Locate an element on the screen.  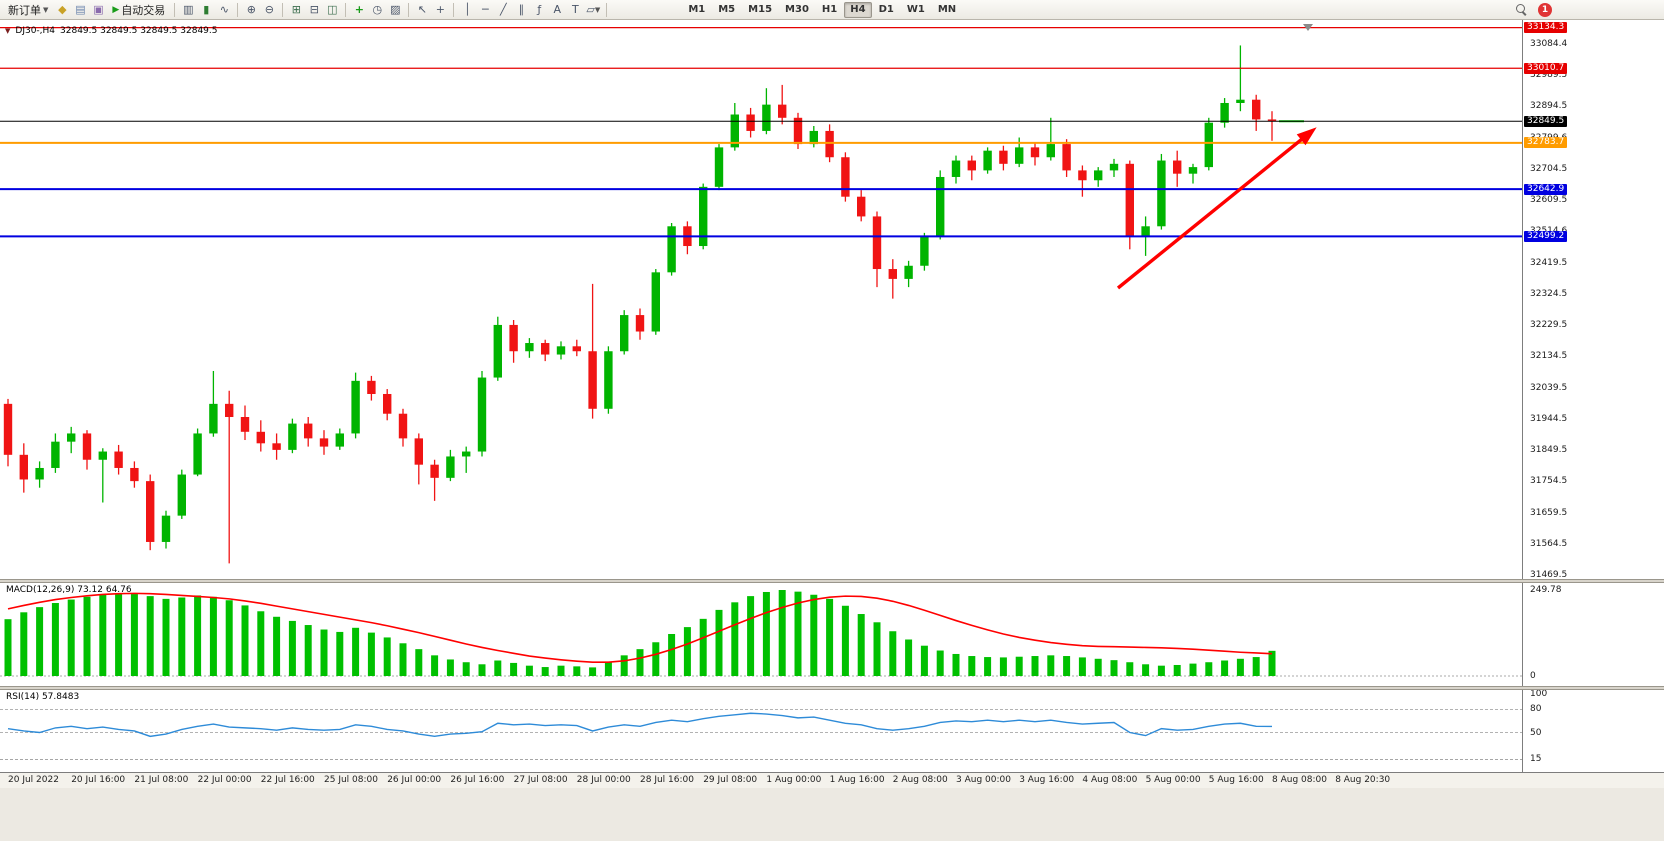
arrange-windows-icon: ◫ is located at coordinates (332, 9).